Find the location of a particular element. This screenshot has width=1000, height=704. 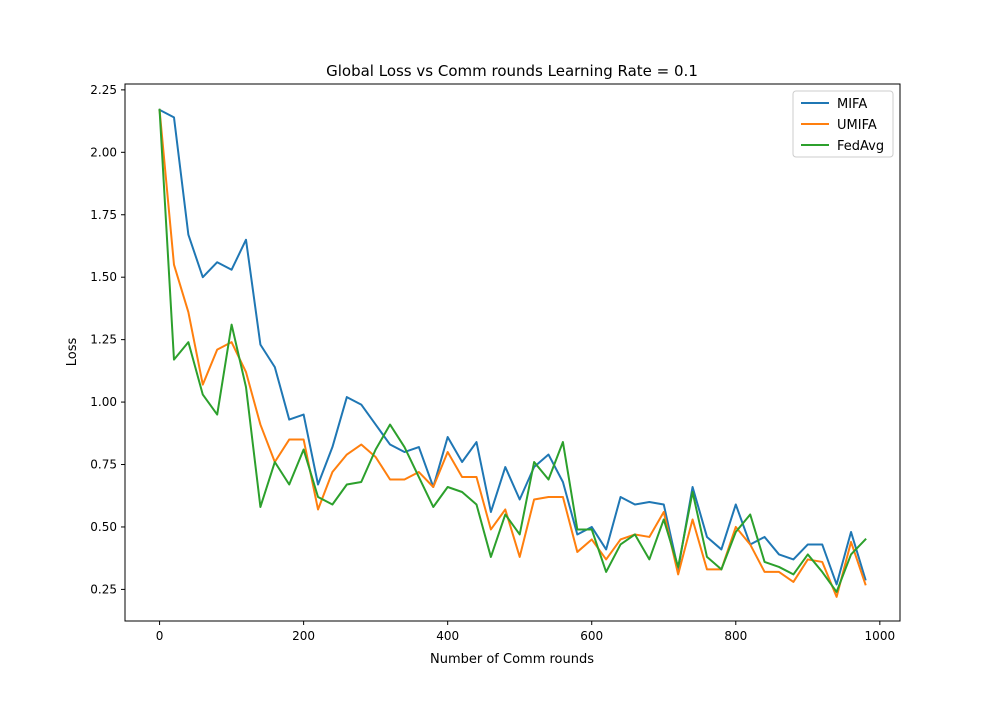

x-tick-label: 1000 is located at coordinates (880, 636).